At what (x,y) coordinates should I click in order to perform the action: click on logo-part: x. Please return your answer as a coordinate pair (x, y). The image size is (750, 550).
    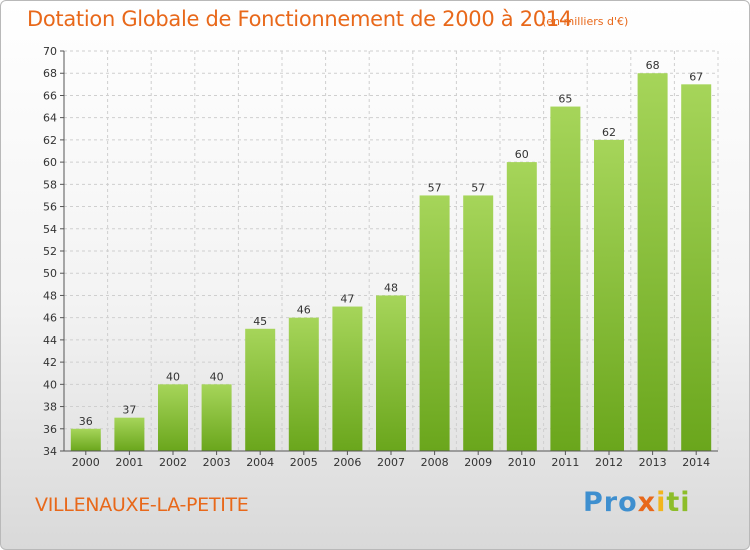
    Looking at the image, I should click on (647, 502).